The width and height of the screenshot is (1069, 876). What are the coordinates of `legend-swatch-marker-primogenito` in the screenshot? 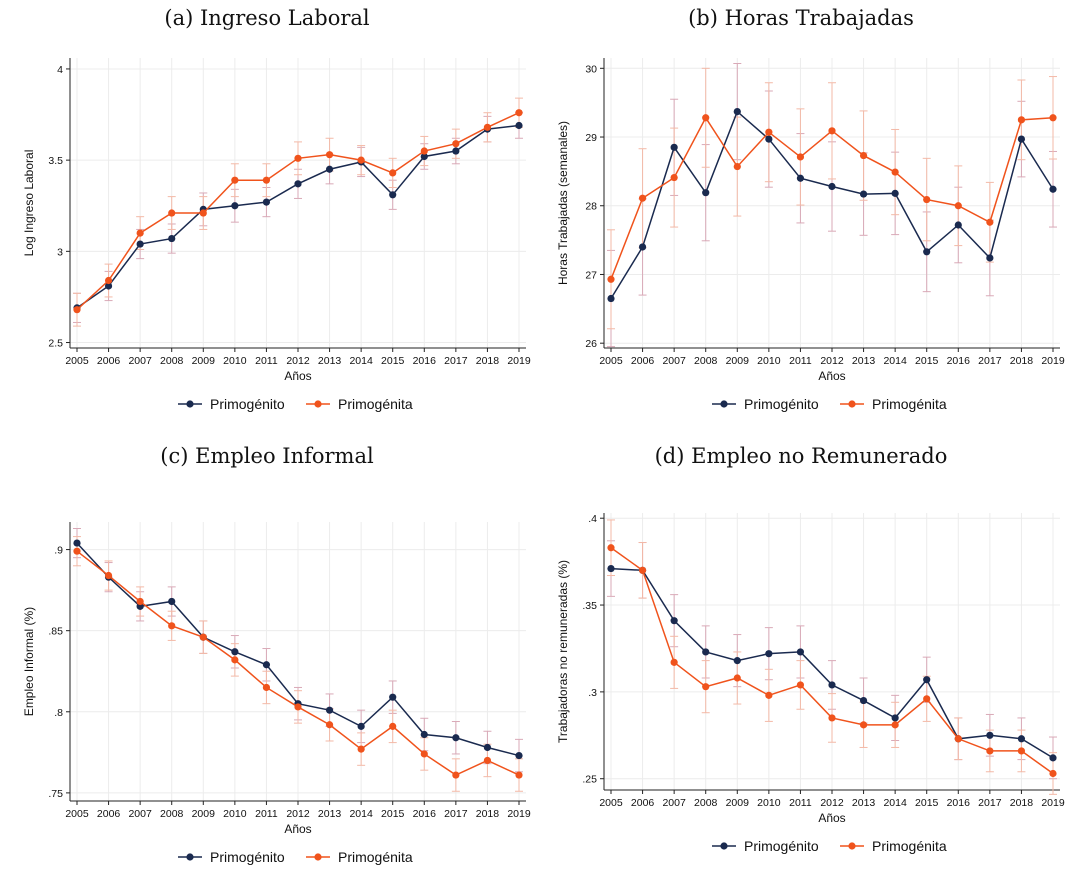 It's located at (724, 846).